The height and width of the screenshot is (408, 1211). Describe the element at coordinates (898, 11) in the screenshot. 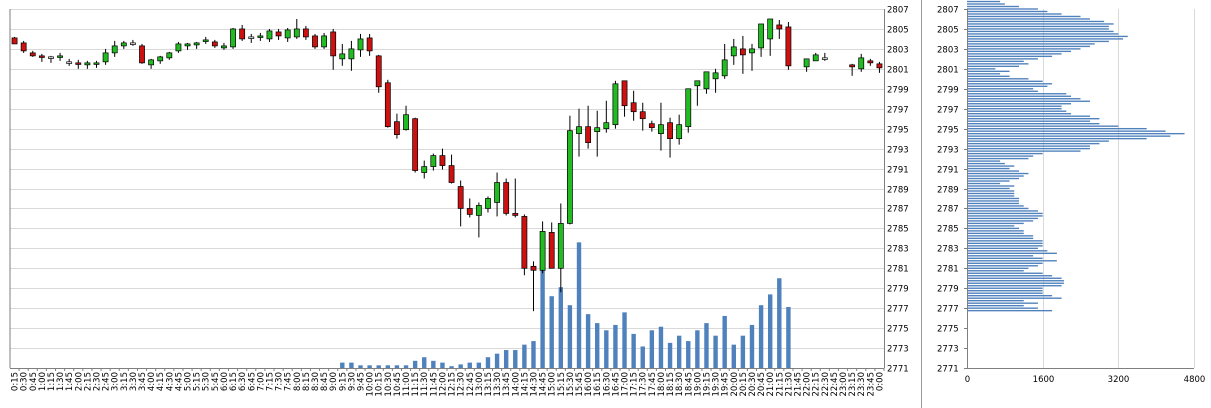

I see `y-tick-label: 2807` at that location.